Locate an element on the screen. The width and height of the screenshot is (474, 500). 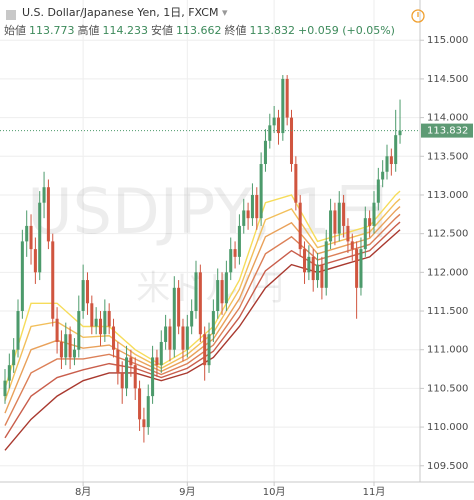
field-value: 113.773 is located at coordinates (52, 30).